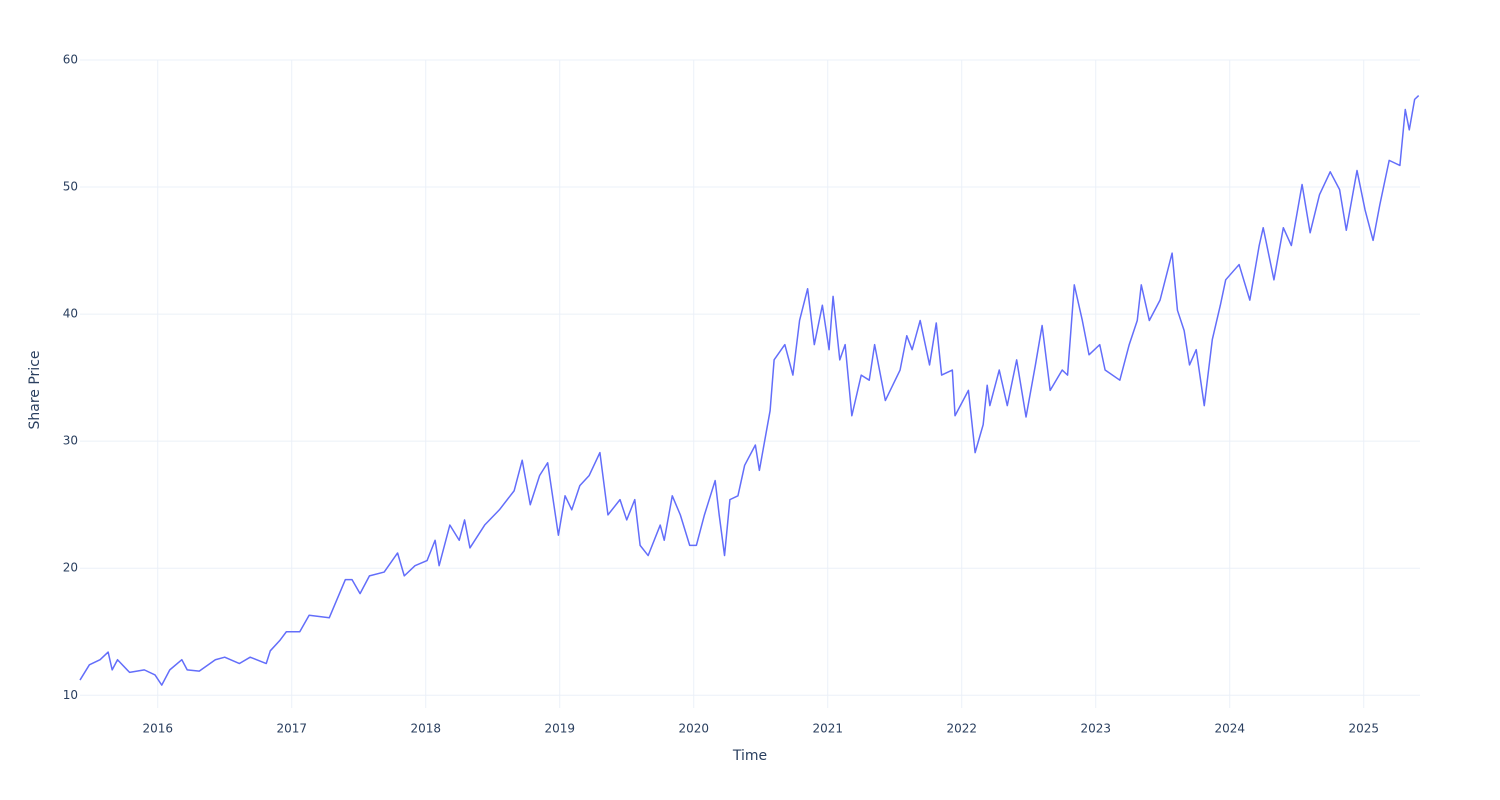 This screenshot has width=1500, height=800. I want to click on y-axis-title: Share Price, so click(35, 389).